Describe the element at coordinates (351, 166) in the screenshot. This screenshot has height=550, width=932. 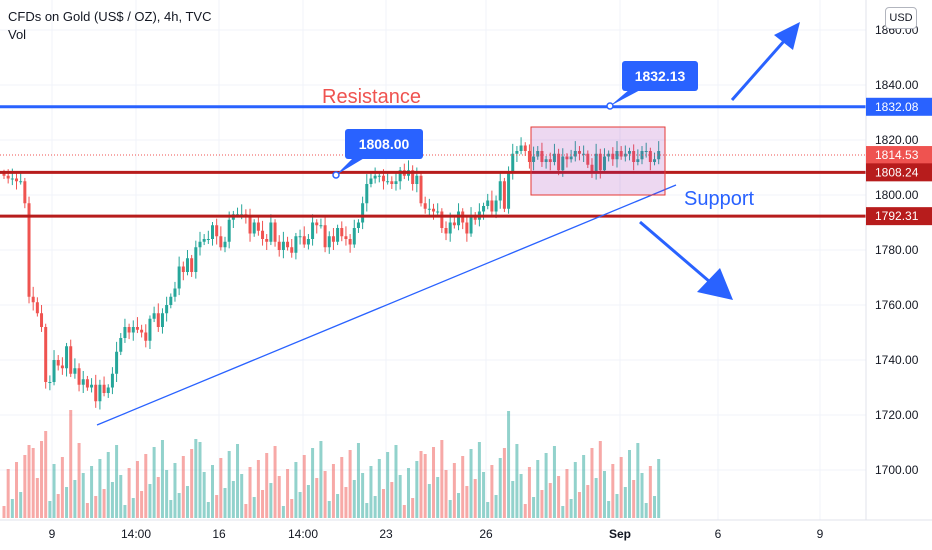
I see `callout-pointer` at that location.